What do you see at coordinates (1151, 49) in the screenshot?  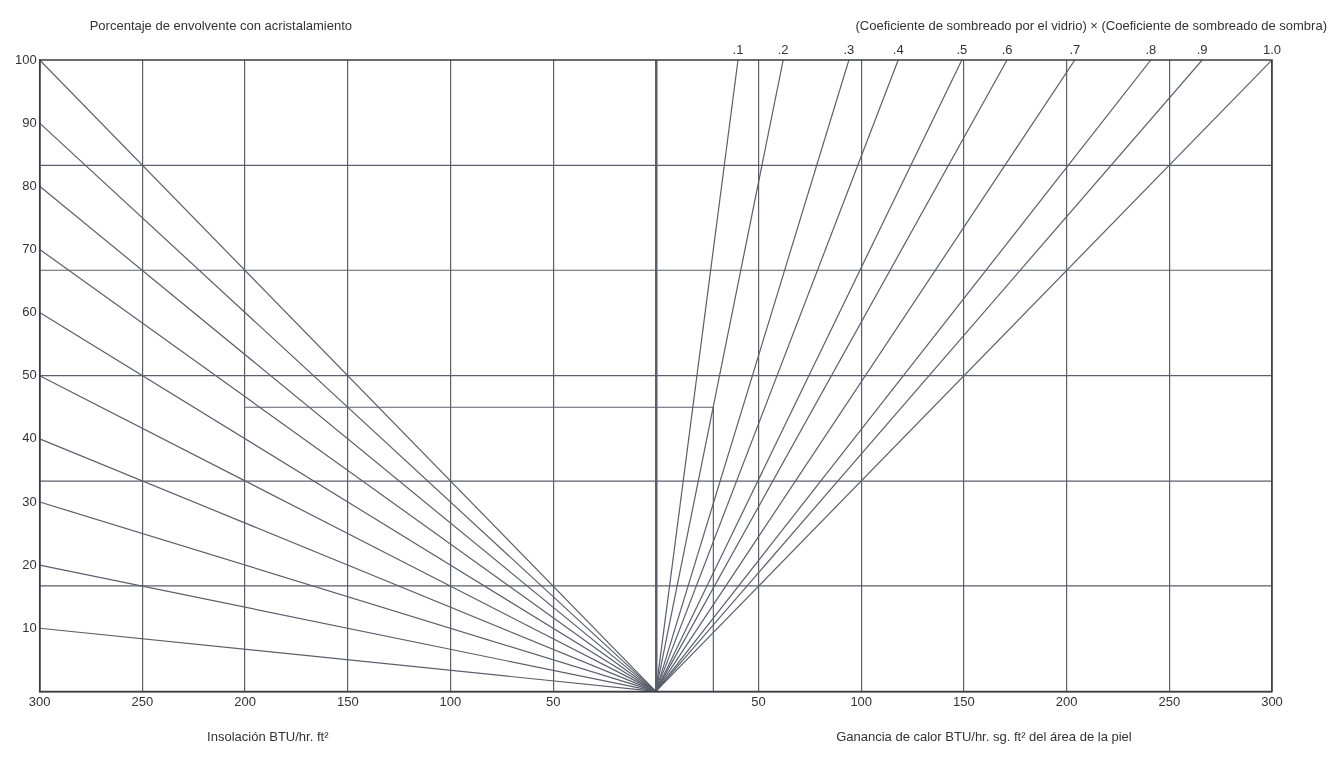 I see `series-label: .8` at bounding box center [1151, 49].